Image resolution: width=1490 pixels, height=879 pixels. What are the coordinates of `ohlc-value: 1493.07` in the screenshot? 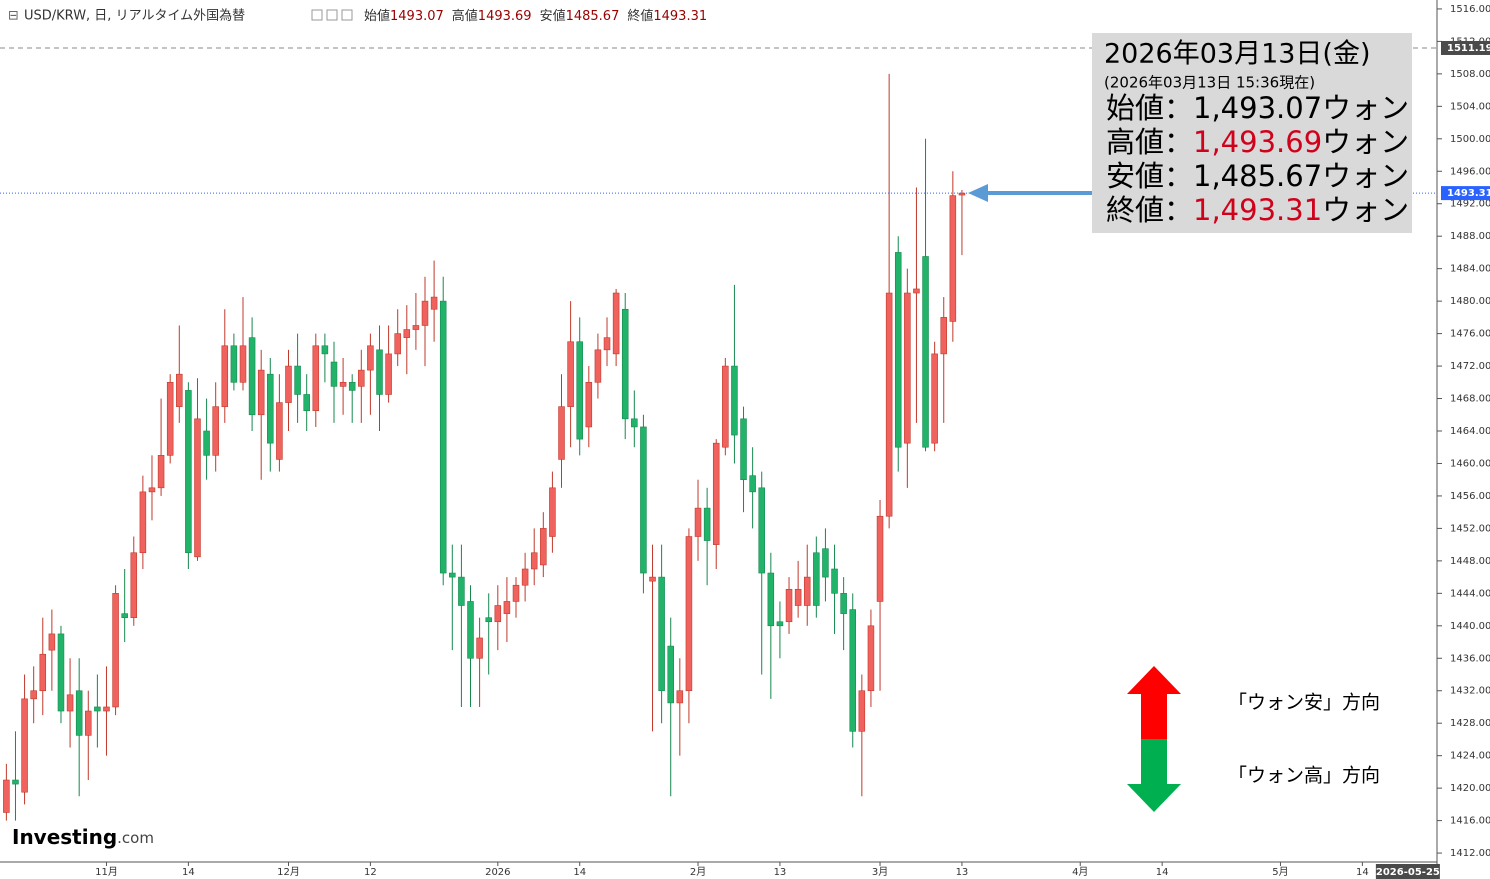 It's located at (417, 16).